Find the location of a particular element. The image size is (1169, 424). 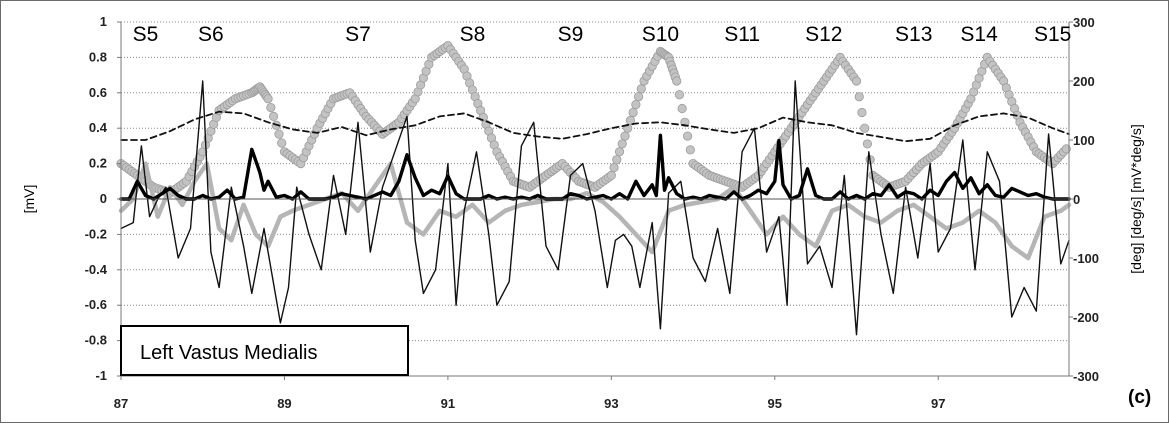

y-right-tick-label: -200 is located at coordinates (1086, 317).